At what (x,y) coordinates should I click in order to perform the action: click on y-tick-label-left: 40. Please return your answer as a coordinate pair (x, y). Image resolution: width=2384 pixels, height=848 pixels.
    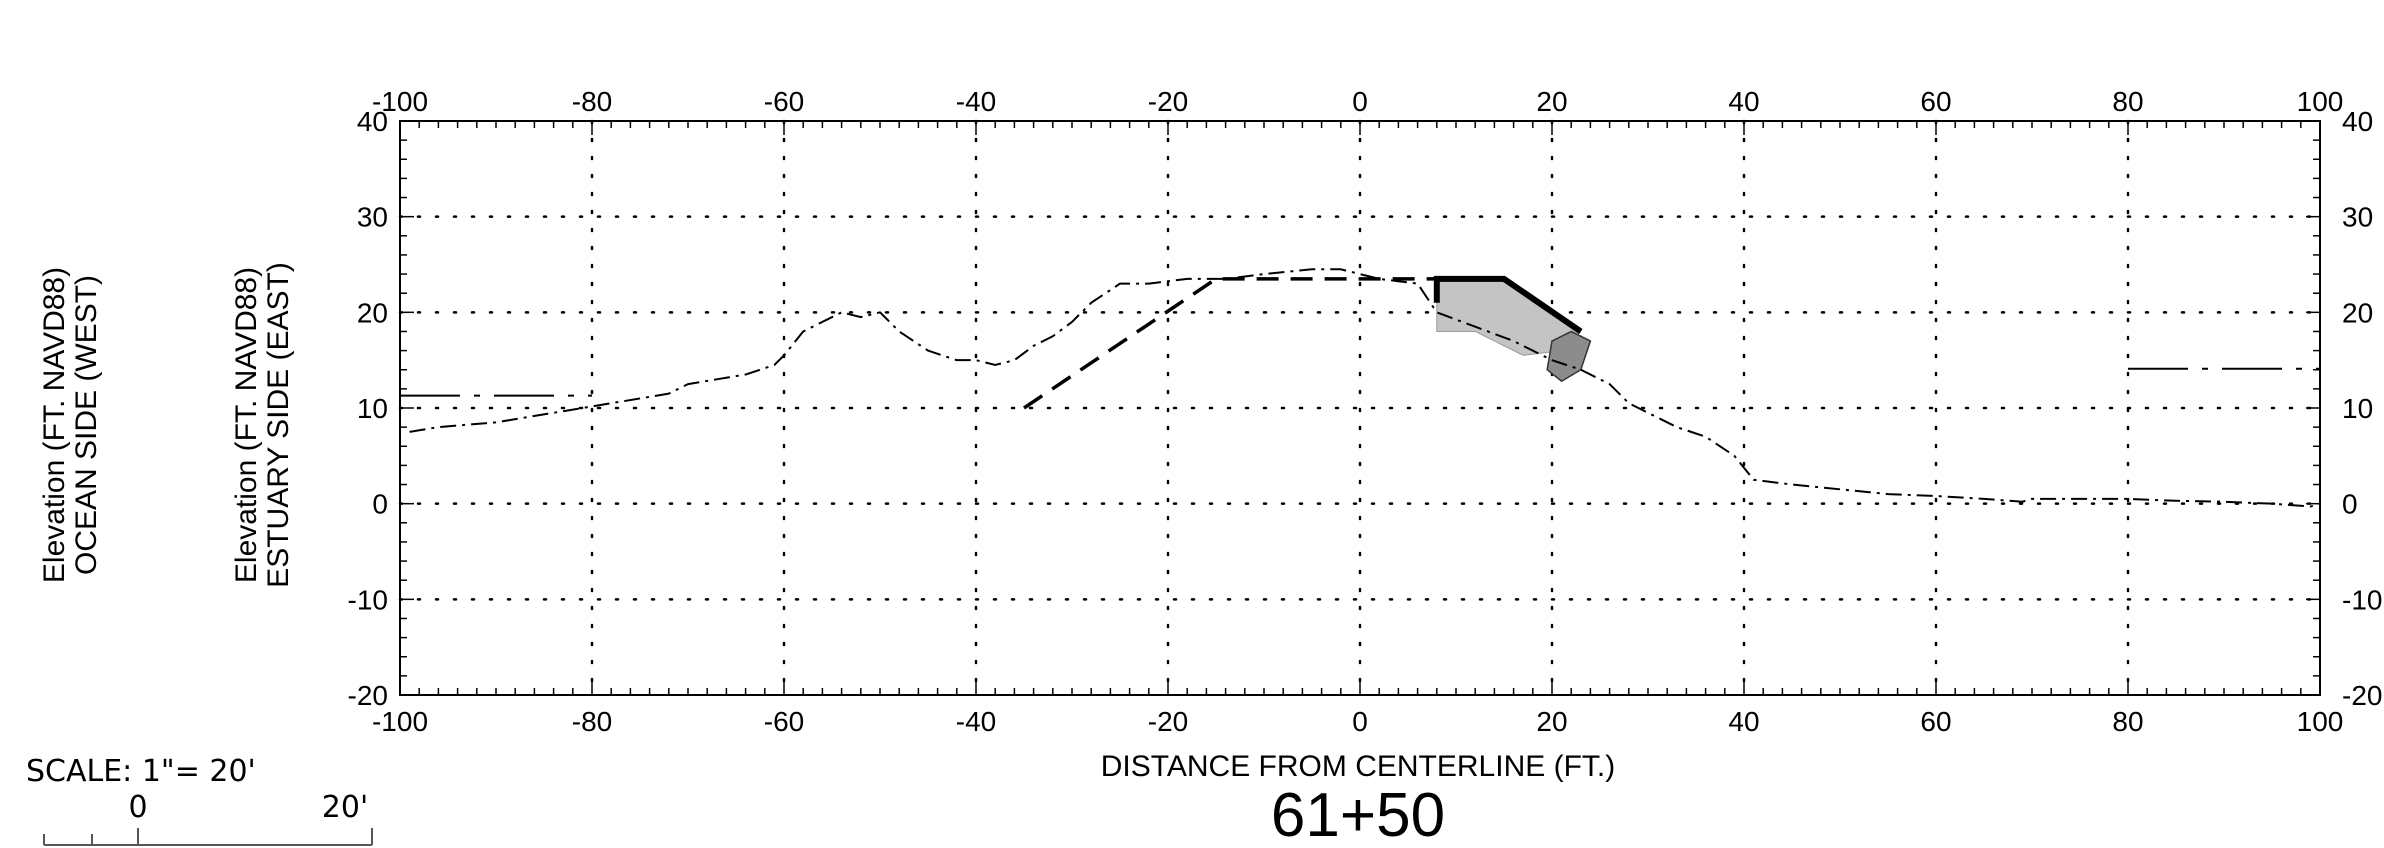
    Looking at the image, I should click on (372, 121).